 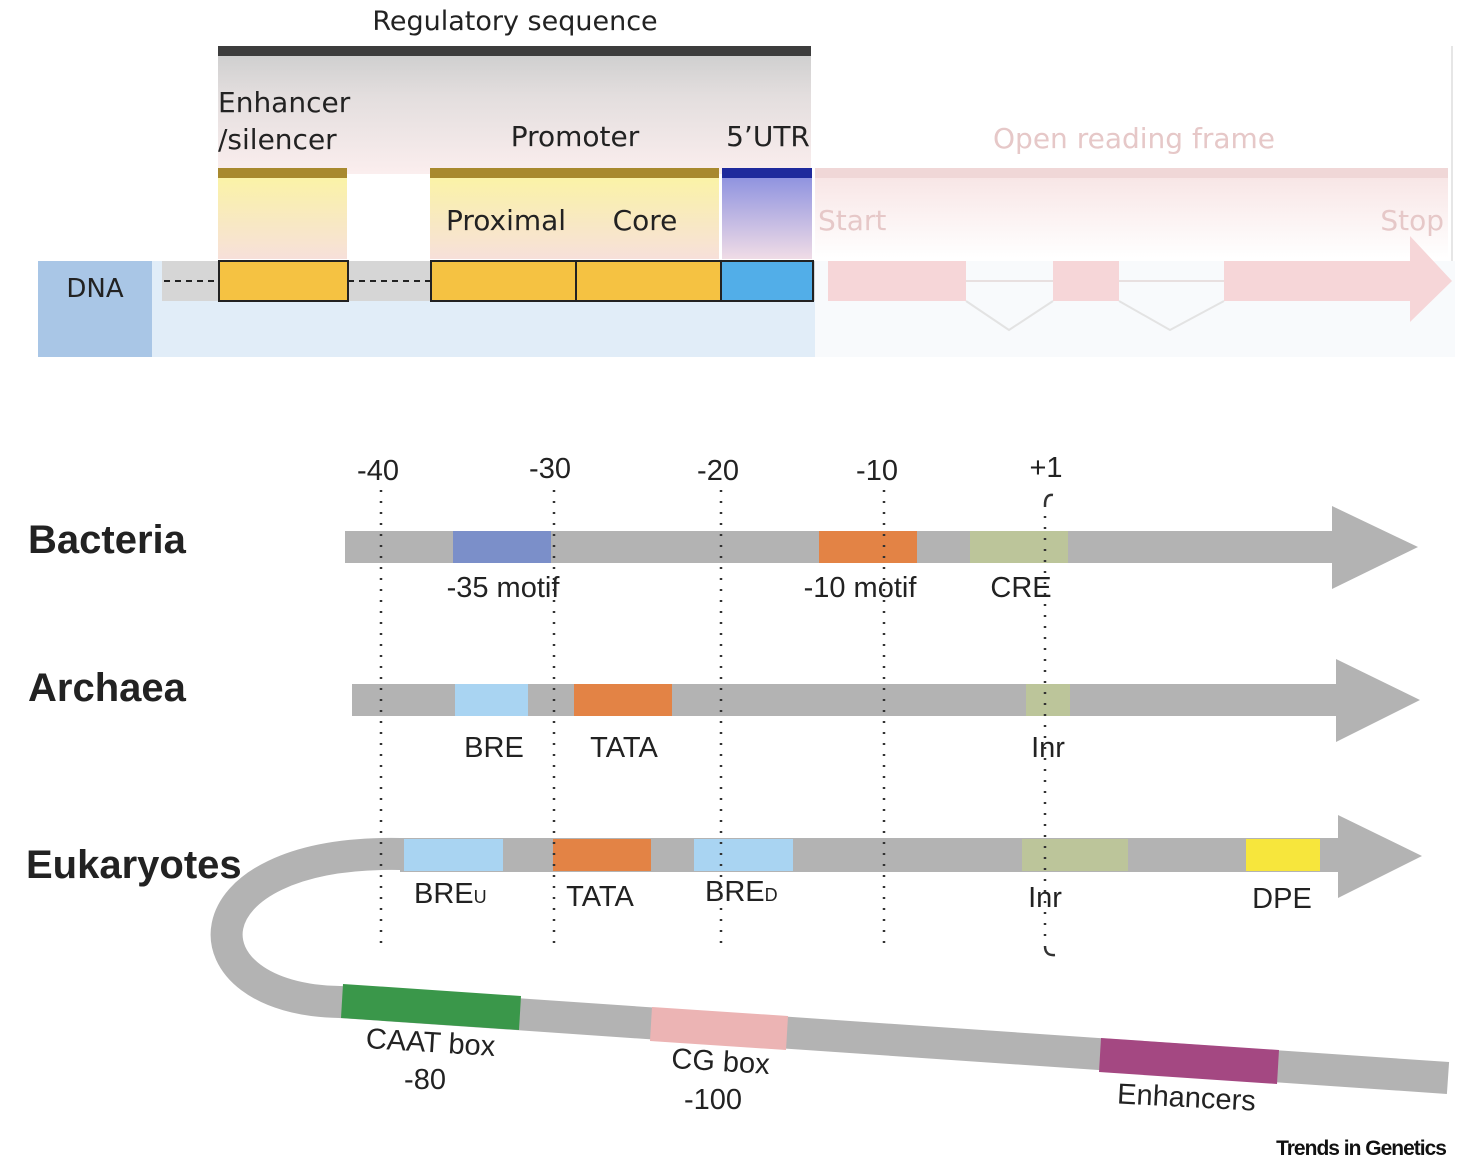 What do you see at coordinates (1361, 1148) in the screenshot?
I see `journal-credit: Trends in Genetics` at bounding box center [1361, 1148].